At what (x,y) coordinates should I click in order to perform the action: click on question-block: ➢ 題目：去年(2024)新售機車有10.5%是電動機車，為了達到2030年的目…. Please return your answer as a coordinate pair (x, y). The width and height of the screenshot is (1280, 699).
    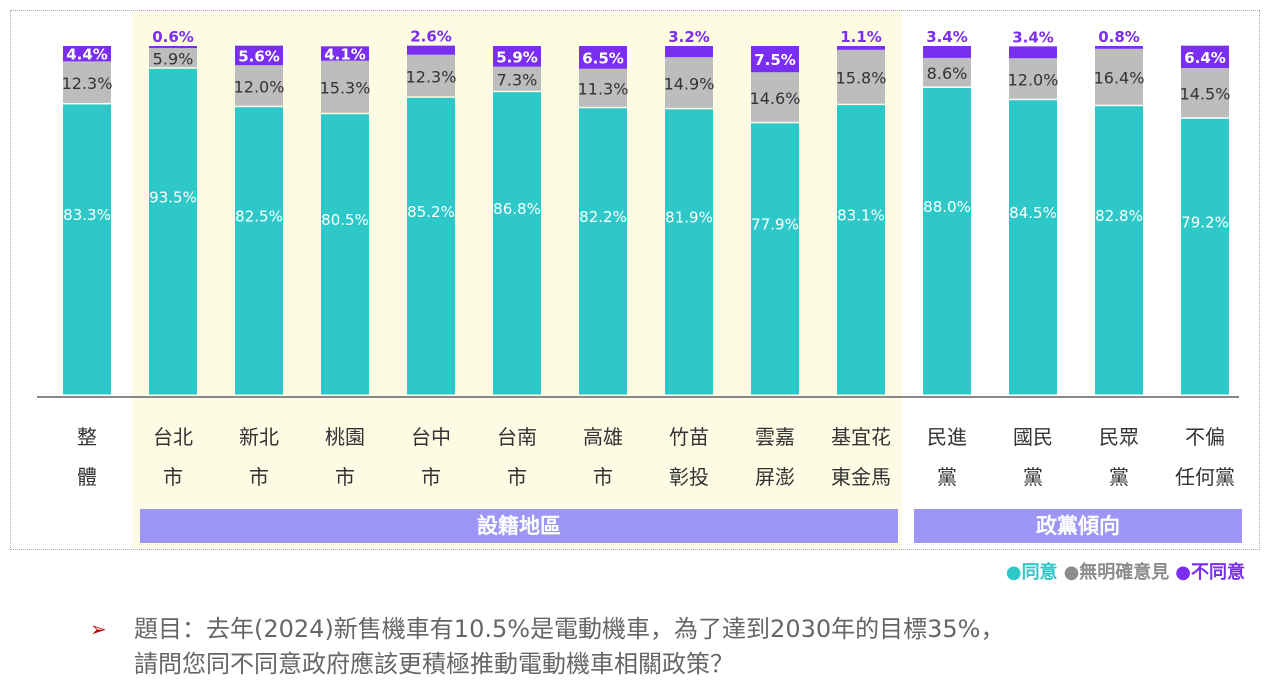
    Looking at the image, I should click on (675, 647).